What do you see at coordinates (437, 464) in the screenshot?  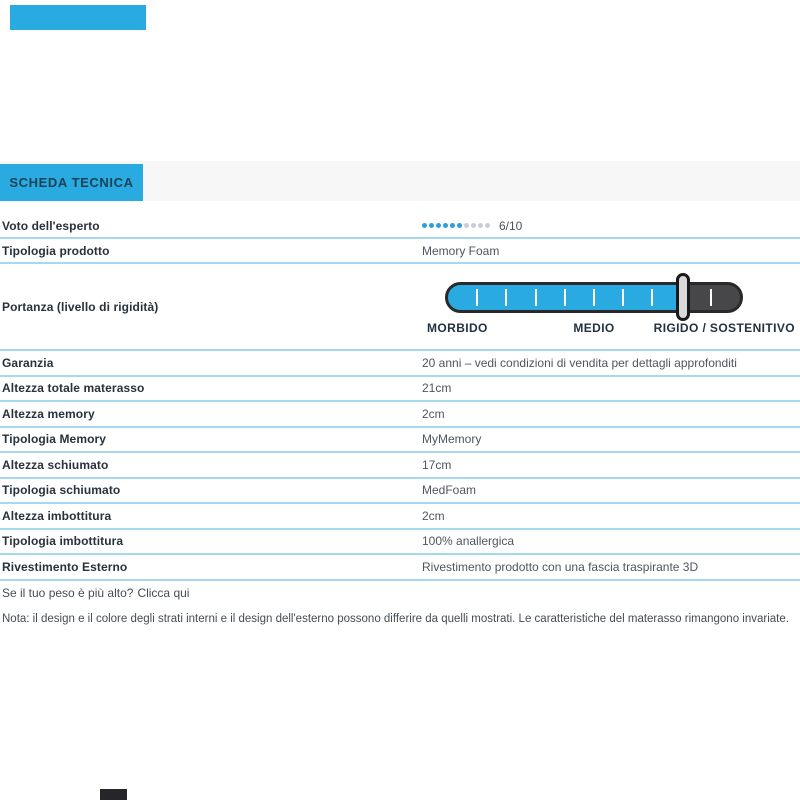 I see `row-value: 17cm` at bounding box center [437, 464].